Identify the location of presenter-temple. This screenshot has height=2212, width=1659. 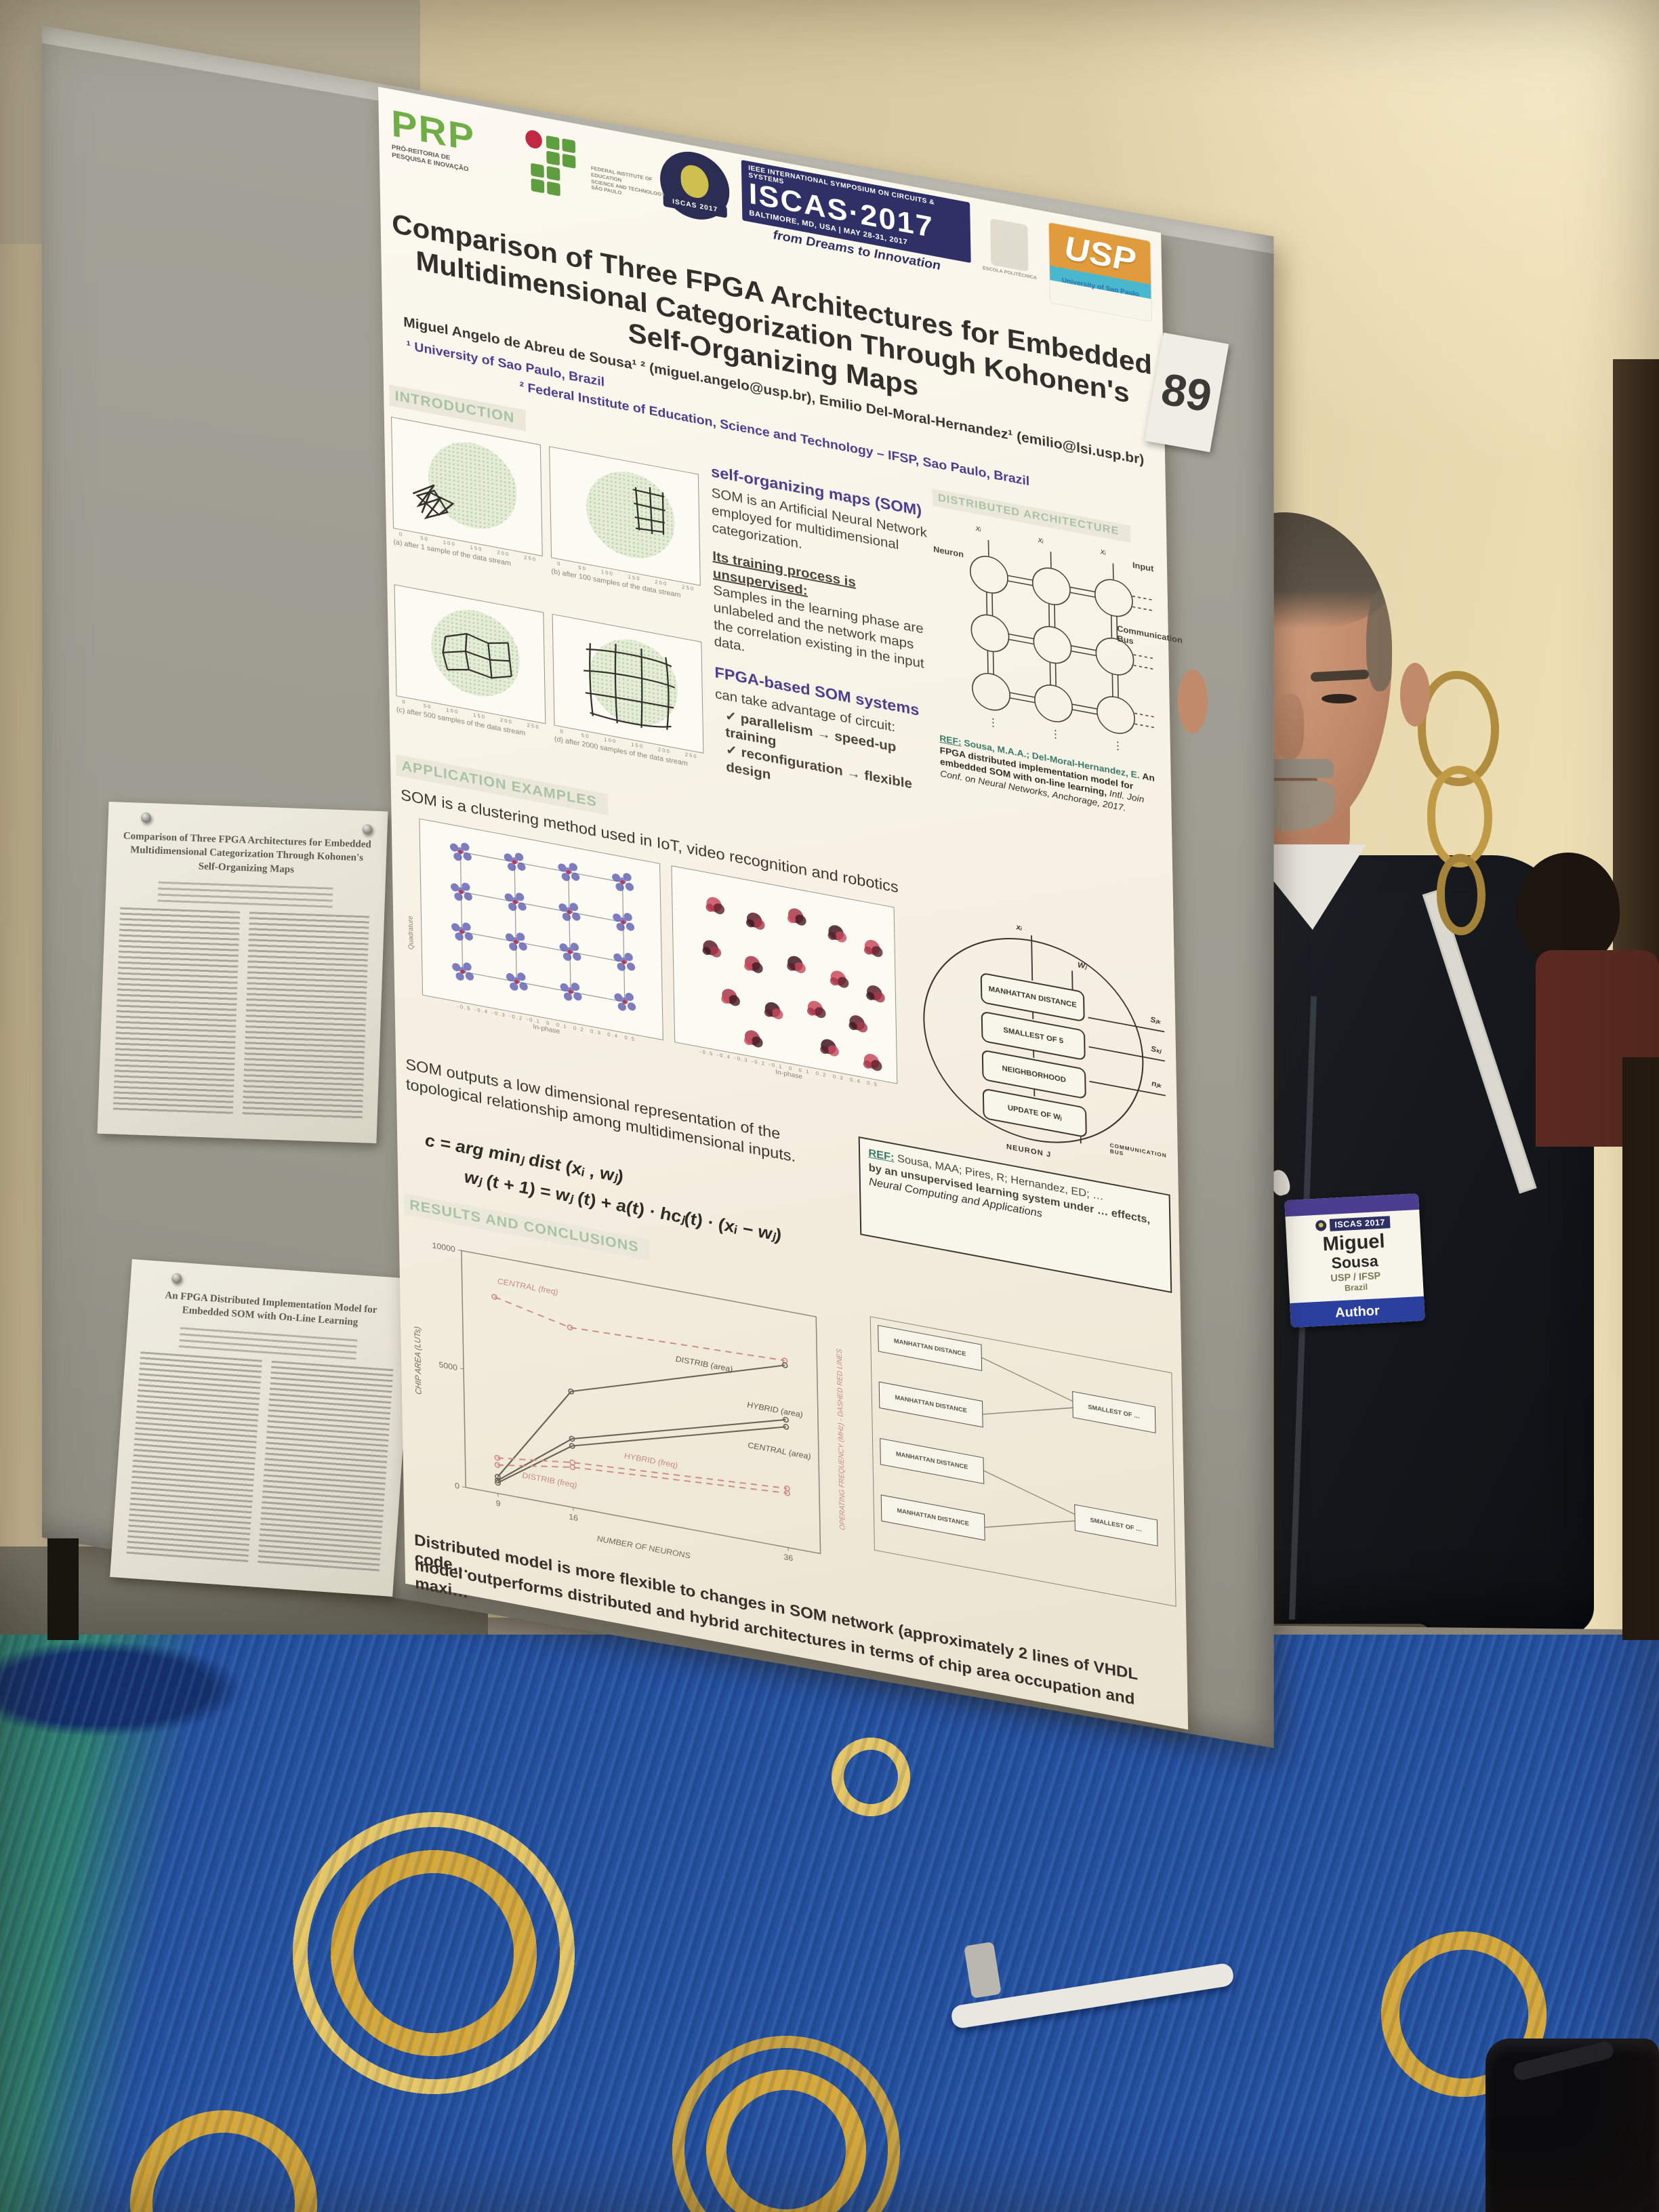
(1379, 640).